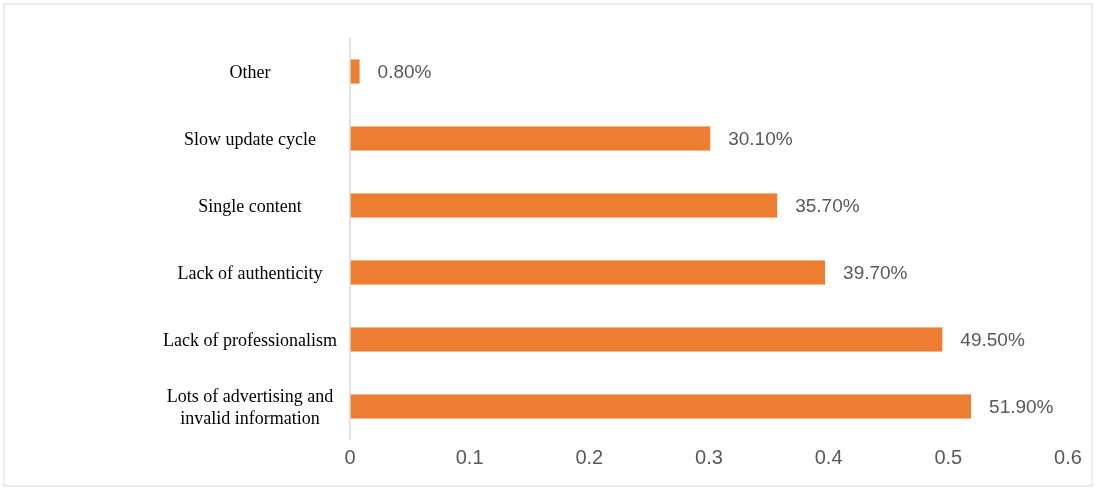 Image resolution: width=1096 pixels, height=490 pixels. I want to click on data-label: 39.70%, so click(875, 273).